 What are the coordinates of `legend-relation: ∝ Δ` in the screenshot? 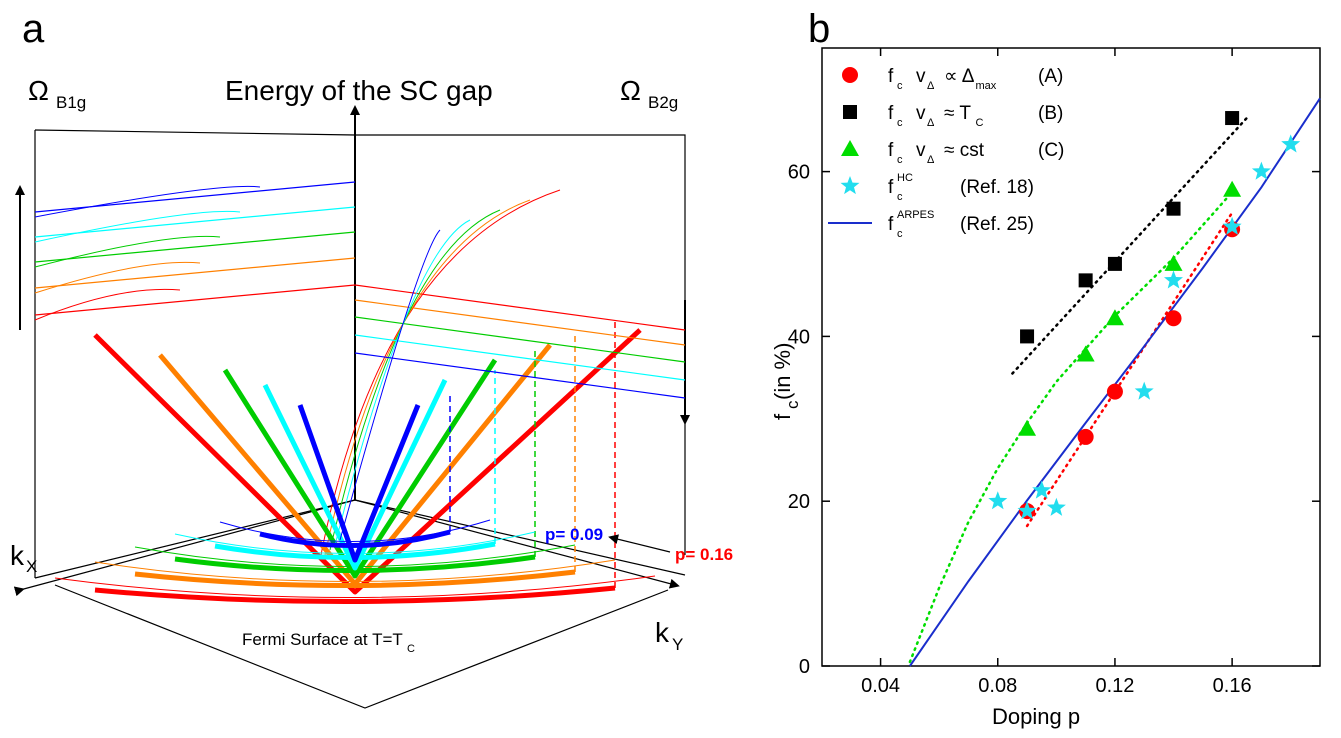 It's located at (959, 76).